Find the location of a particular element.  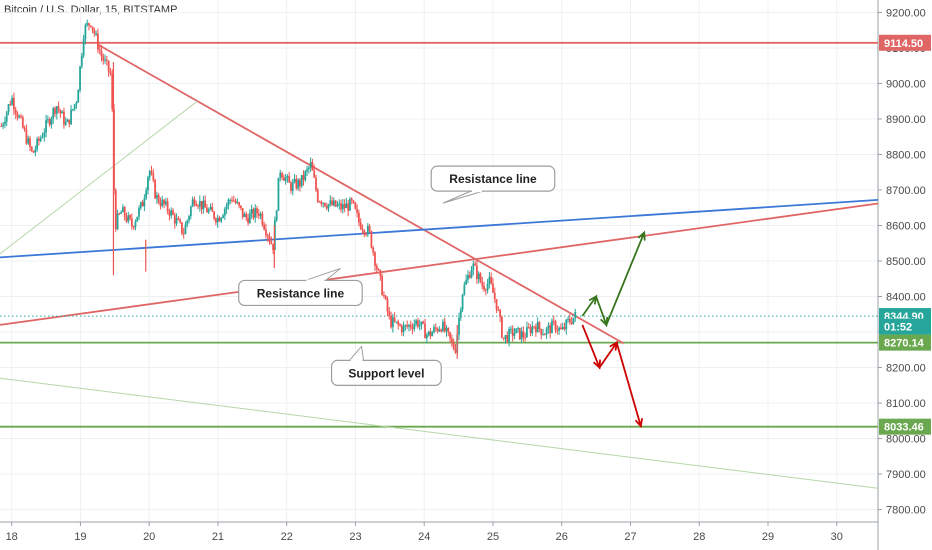

projection-line is located at coordinates (611, 375).